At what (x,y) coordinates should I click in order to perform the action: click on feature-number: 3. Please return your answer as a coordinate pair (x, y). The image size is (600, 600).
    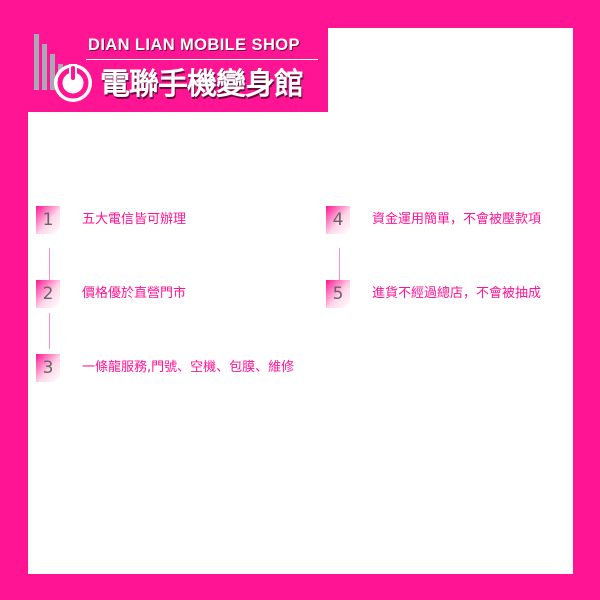
    Looking at the image, I should click on (48, 368).